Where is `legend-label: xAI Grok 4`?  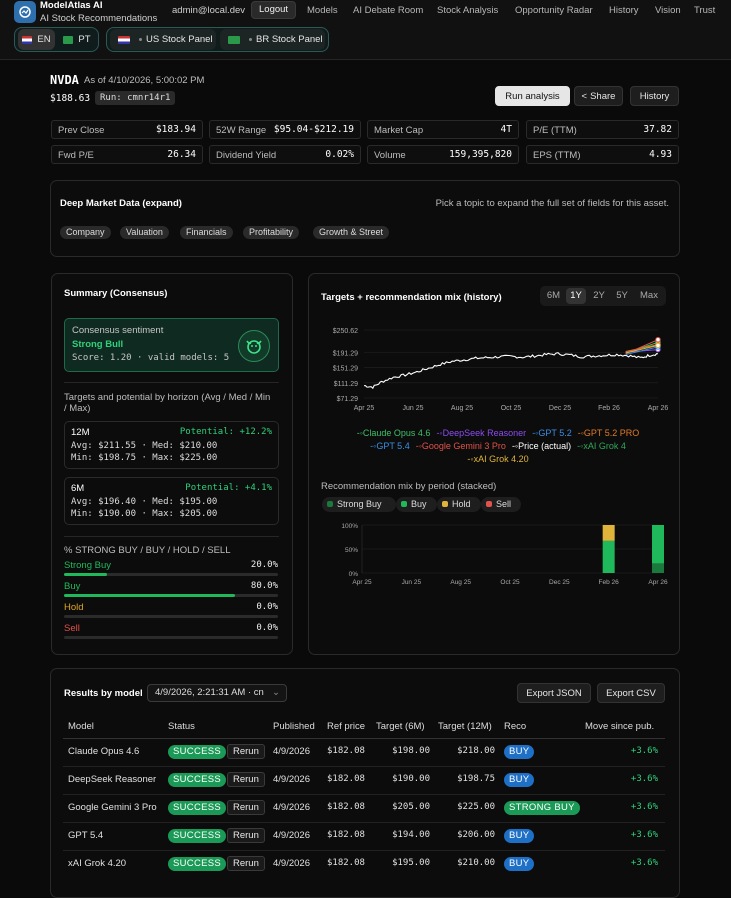 legend-label: xAI Grok 4 is located at coordinates (604, 446).